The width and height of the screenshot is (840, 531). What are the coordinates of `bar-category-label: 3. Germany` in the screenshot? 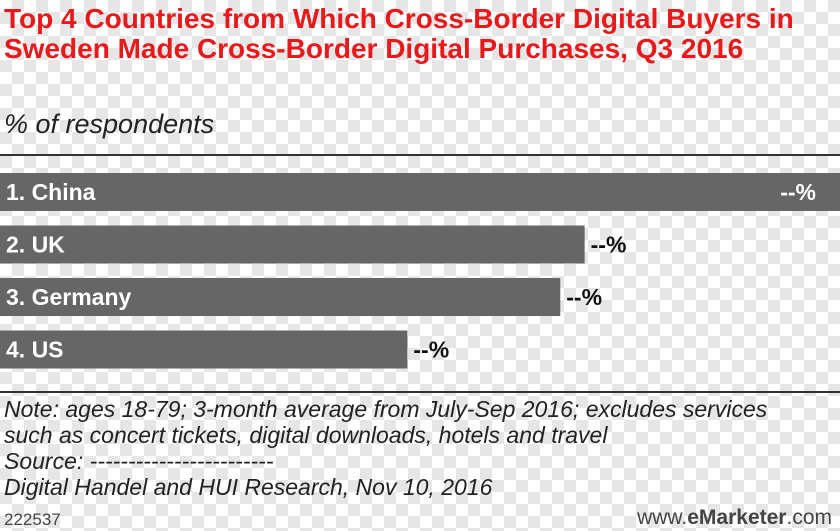 It's located at (68, 297).